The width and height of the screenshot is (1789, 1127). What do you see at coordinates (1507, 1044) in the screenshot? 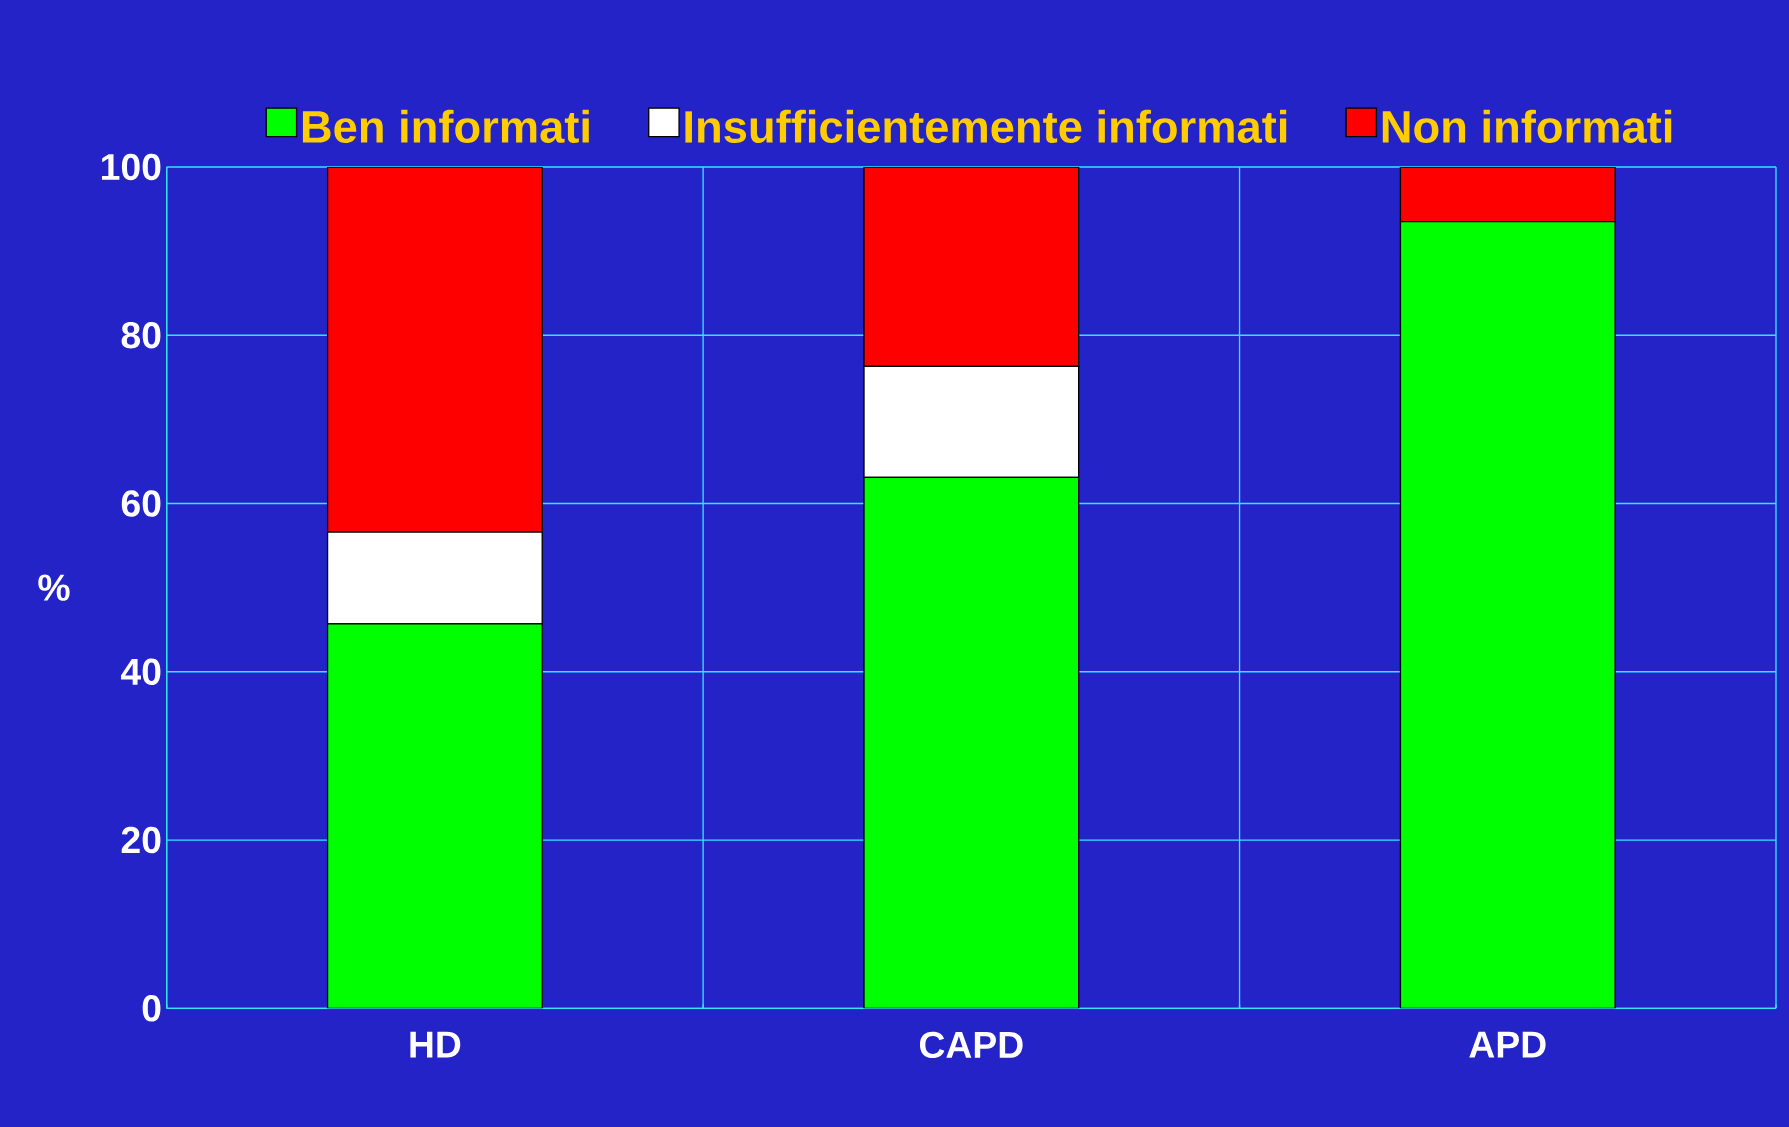
I see `x-tick-label: APD` at bounding box center [1507, 1044].